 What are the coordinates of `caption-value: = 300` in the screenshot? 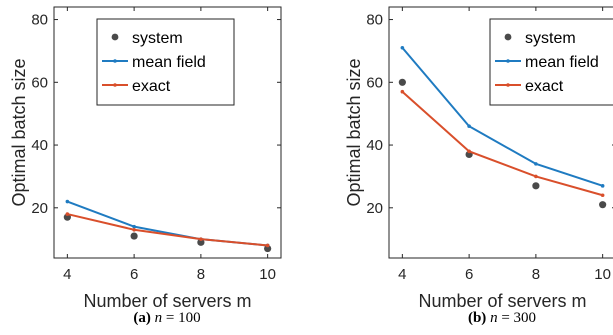 It's located at (517, 318).